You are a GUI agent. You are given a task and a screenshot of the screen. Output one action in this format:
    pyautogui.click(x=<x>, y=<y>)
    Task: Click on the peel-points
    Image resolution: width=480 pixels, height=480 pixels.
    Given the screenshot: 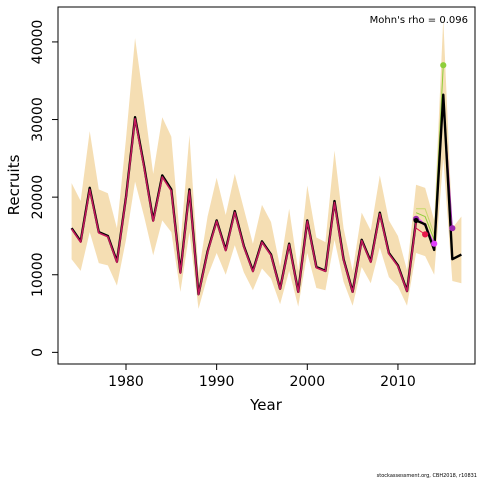 What is the action you would take?
    pyautogui.click(x=434, y=154)
    